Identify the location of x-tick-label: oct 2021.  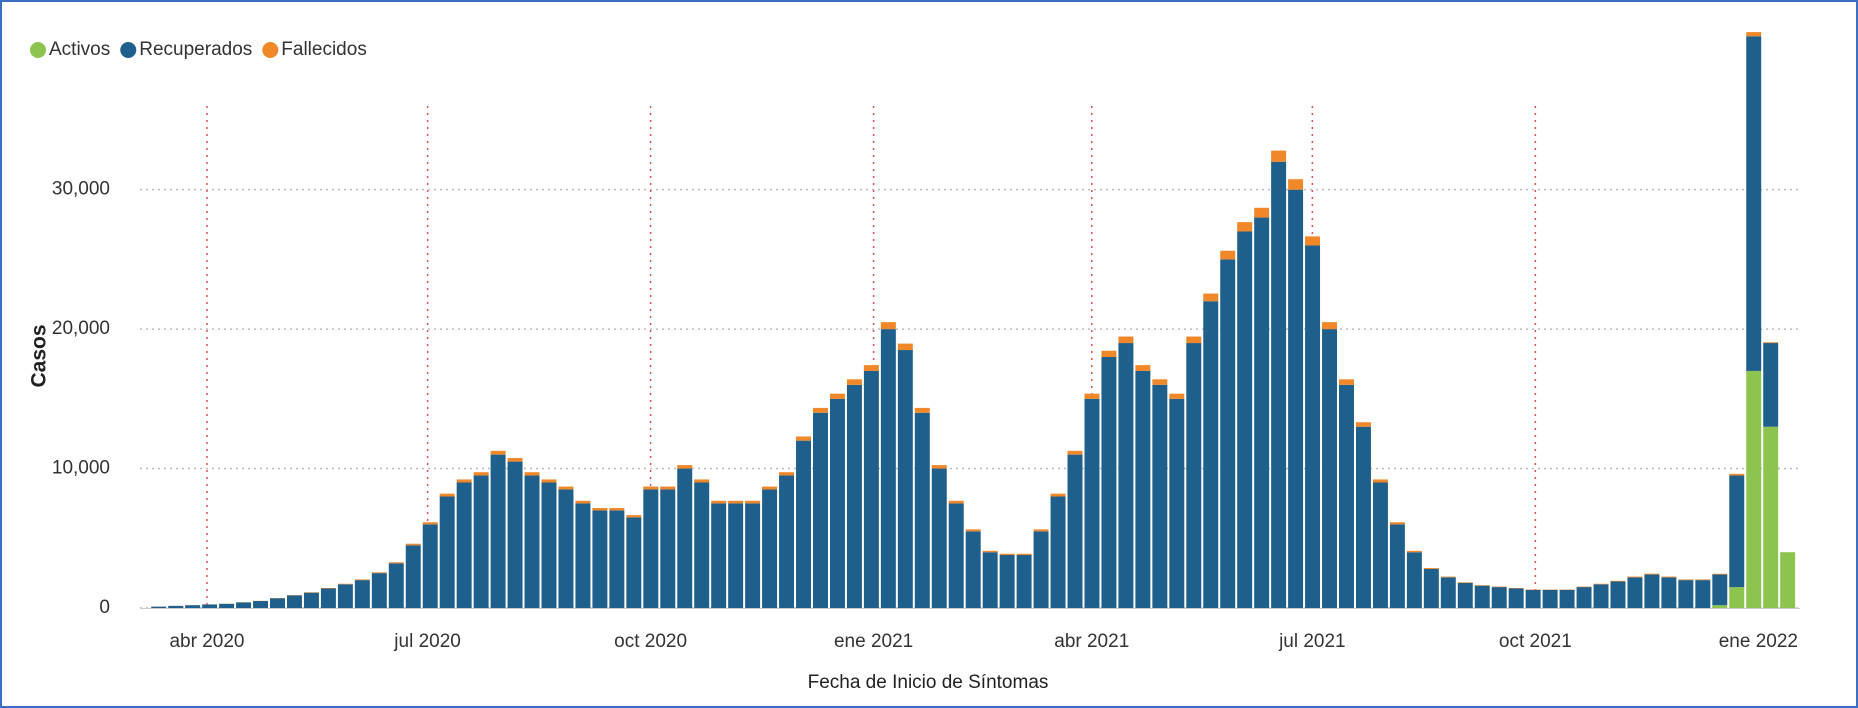
(1535, 641).